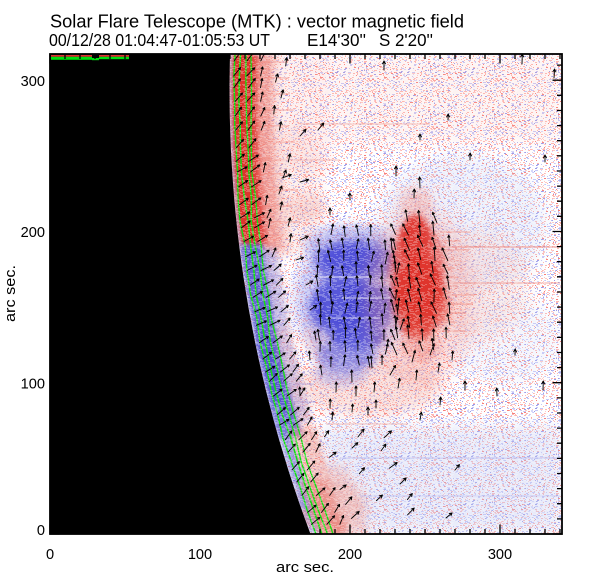 This screenshot has width=612, height=585. Describe the element at coordinates (406, 40) in the screenshot. I see `svg-text: S 2'20''` at that location.